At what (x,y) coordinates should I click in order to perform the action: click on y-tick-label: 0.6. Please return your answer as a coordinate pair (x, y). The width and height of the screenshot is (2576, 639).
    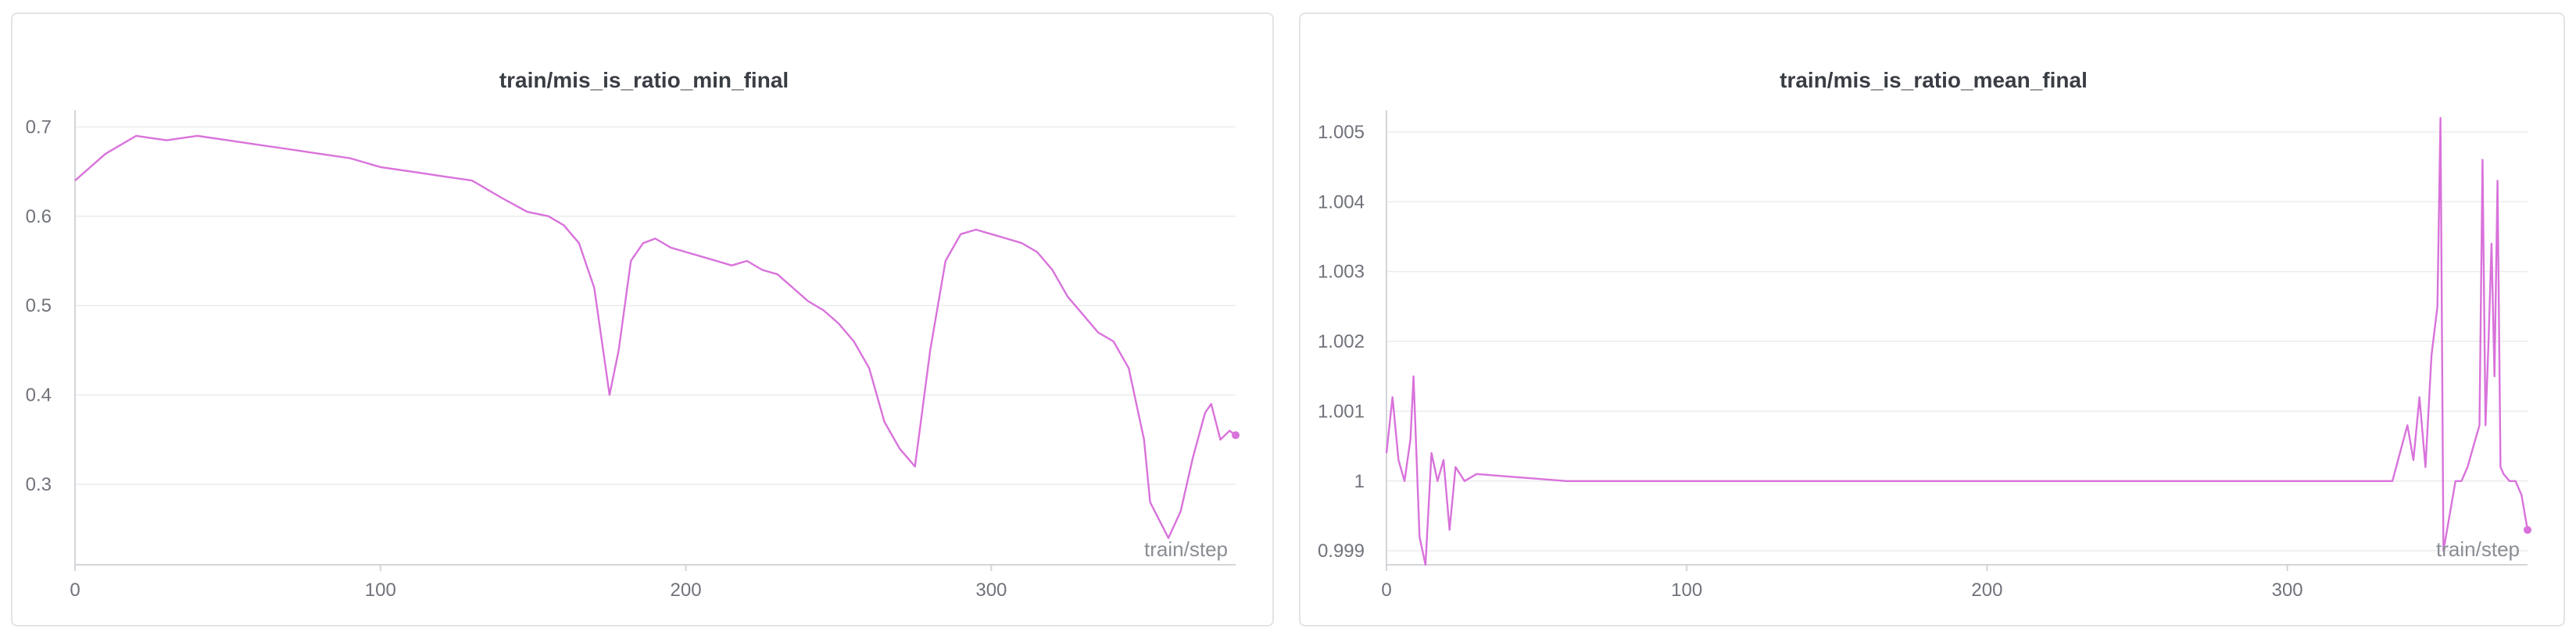
    Looking at the image, I should click on (39, 216).